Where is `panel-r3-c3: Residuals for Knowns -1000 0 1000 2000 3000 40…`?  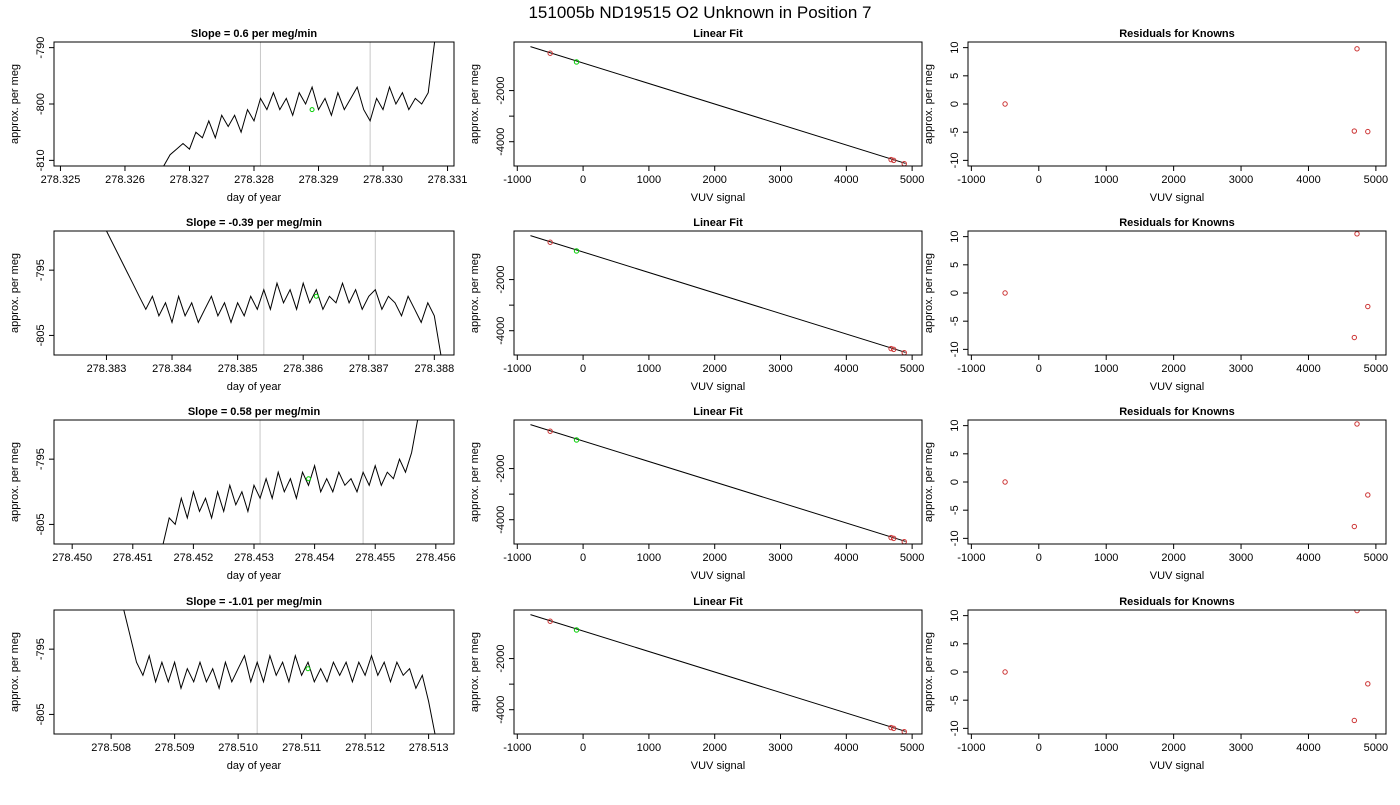
panel-r3-c3: Residuals for Knowns -1000 0 1000 2000 3000 40… is located at coordinates (1155, 494).